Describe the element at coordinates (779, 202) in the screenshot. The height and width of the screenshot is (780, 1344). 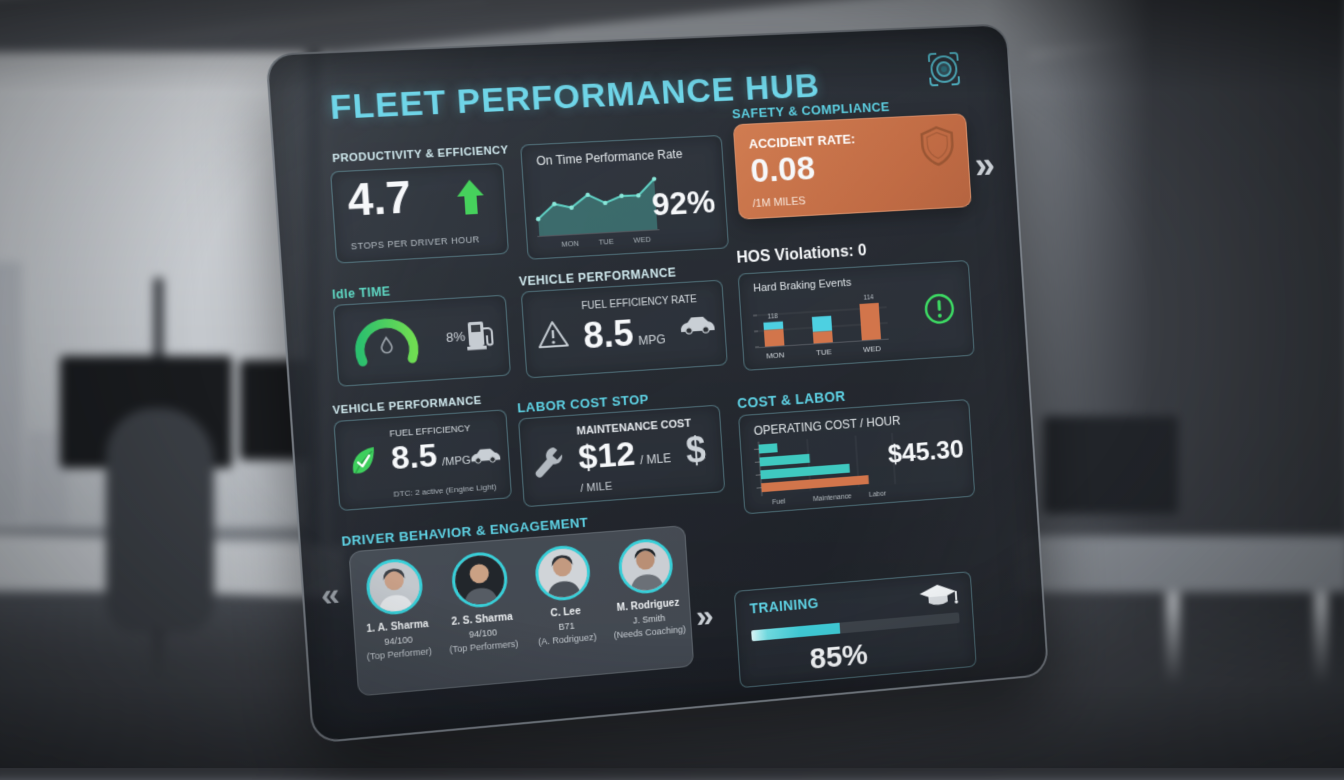
I see `accident-rate-unit: /1M MILES` at that location.